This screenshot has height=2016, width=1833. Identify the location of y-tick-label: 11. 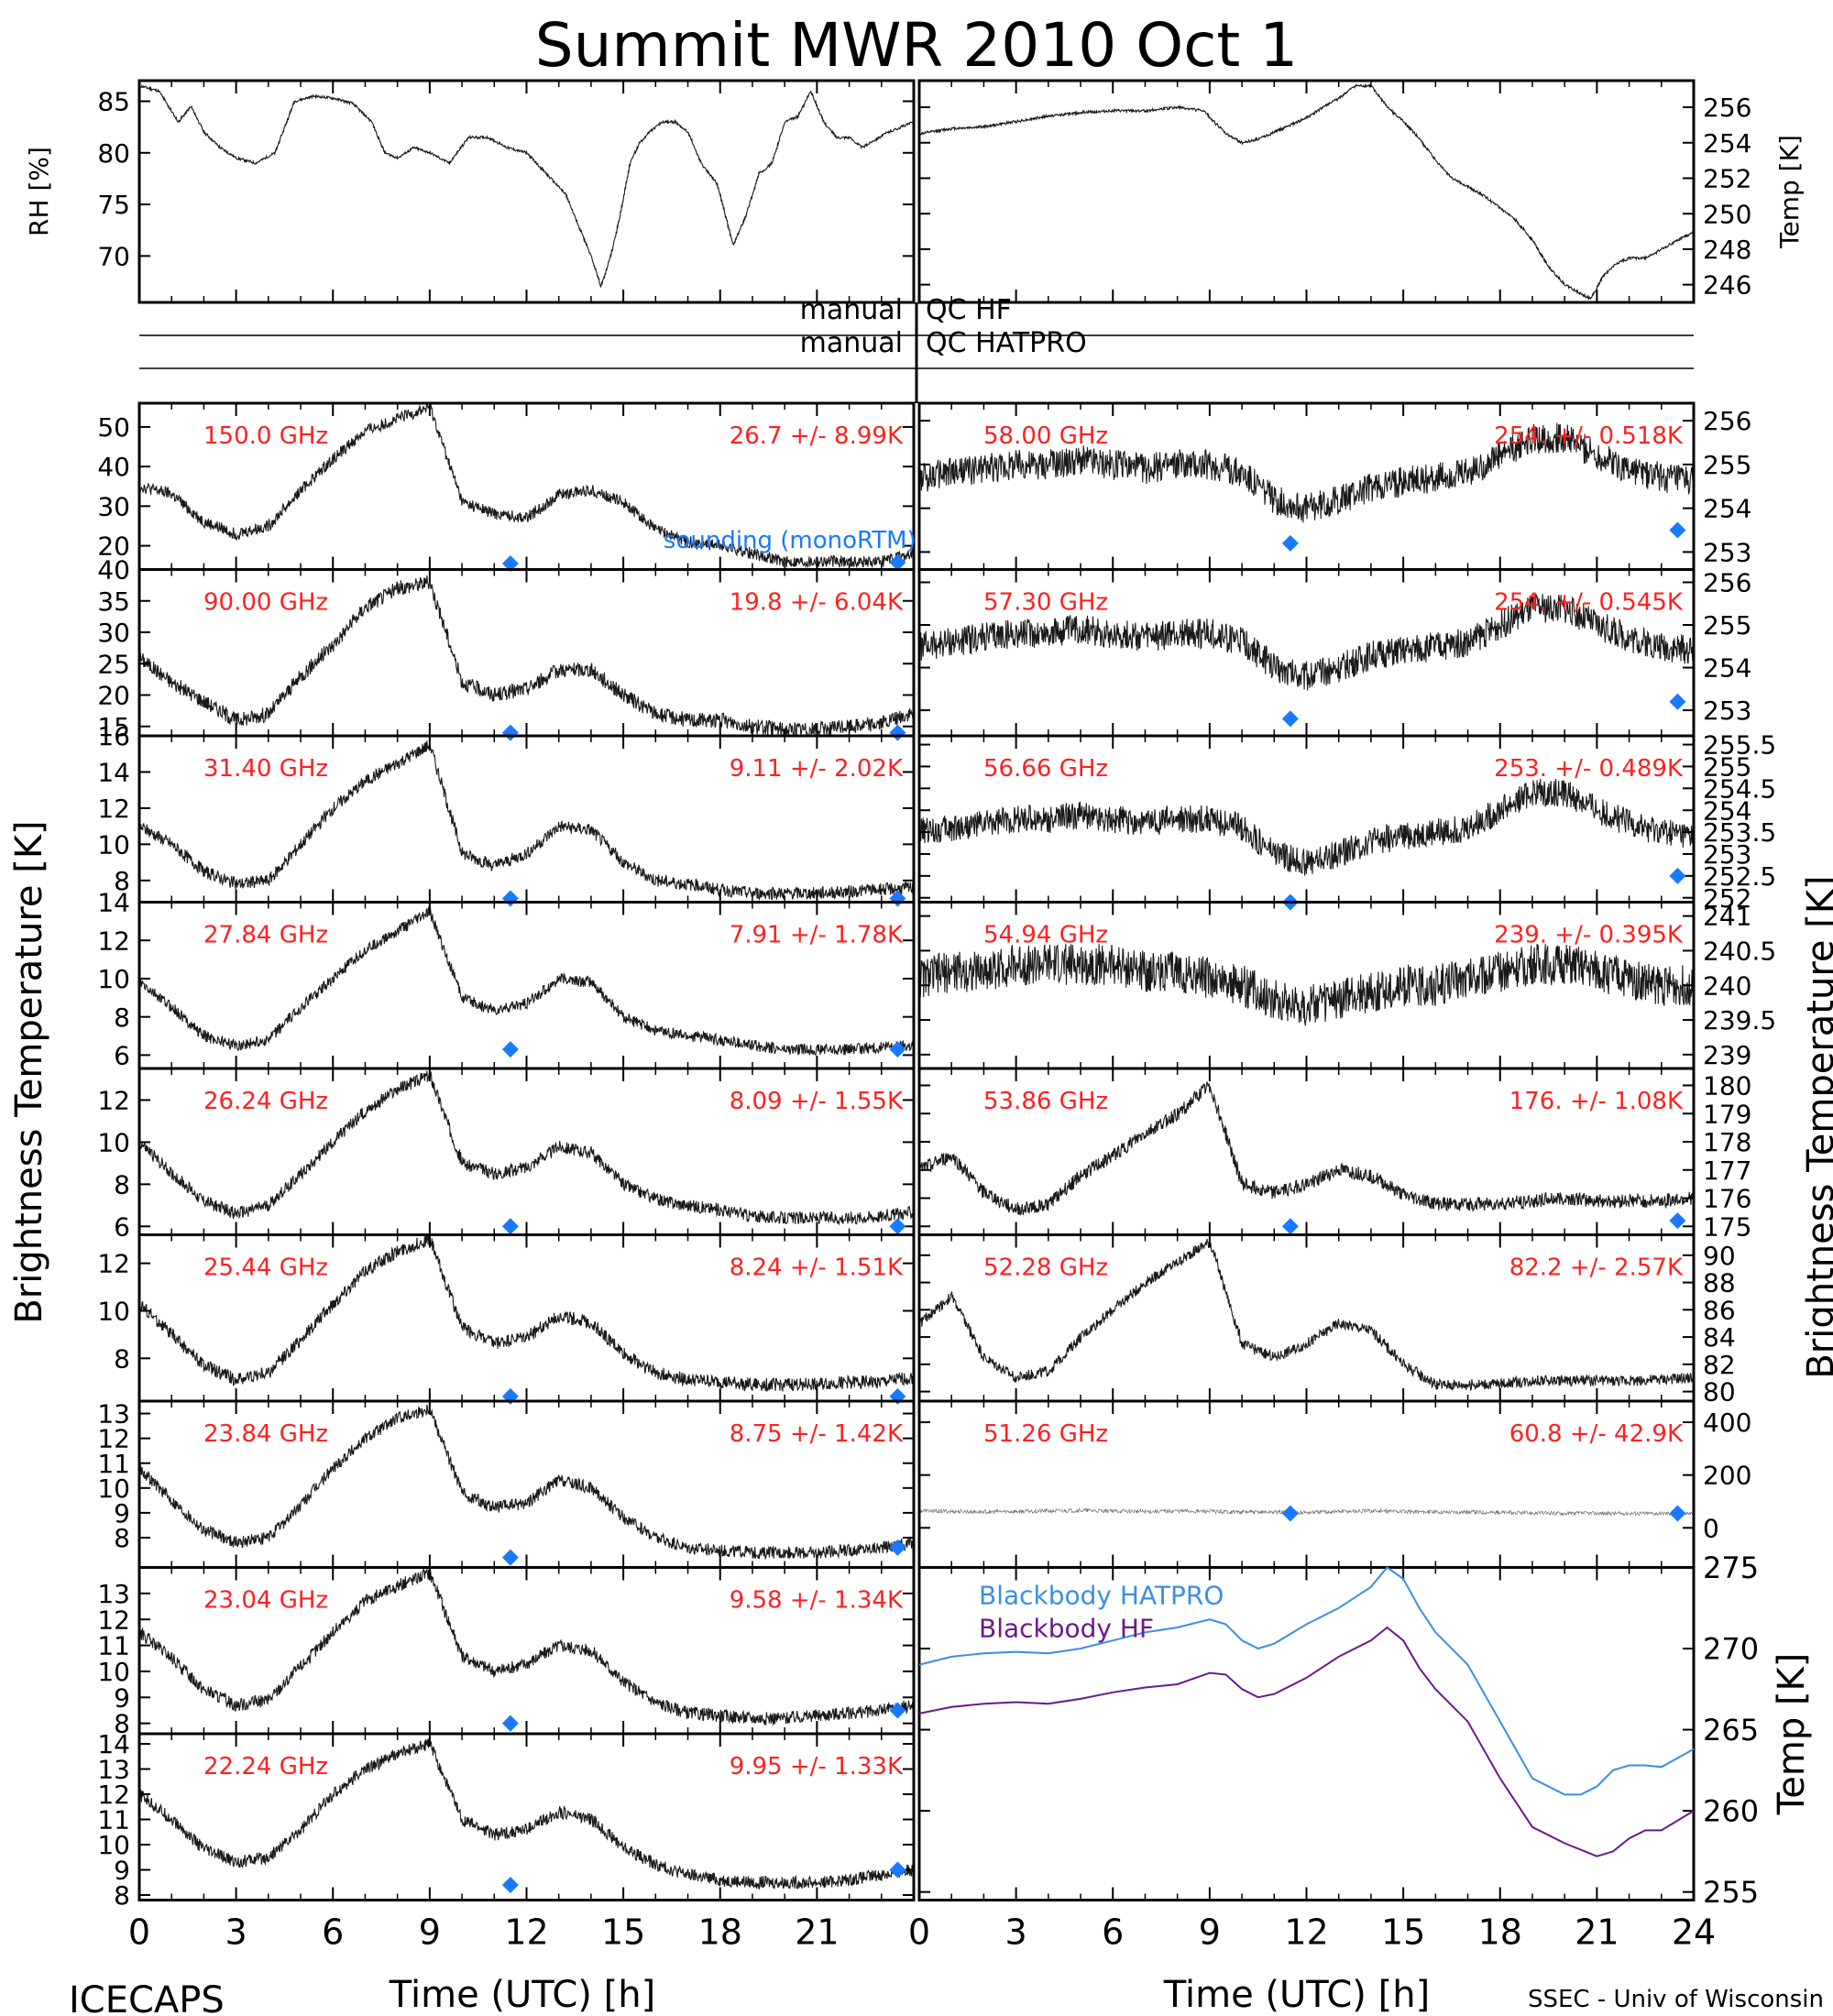
(113, 1820).